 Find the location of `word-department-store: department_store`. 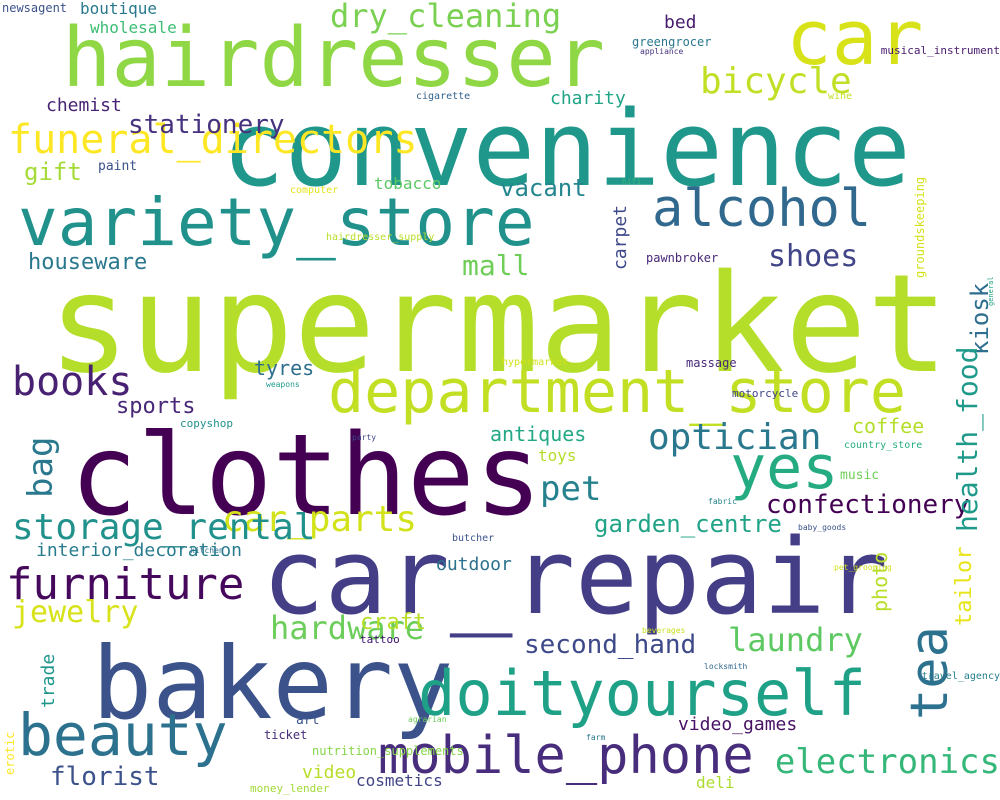

word-department-store: department_store is located at coordinates (617, 392).